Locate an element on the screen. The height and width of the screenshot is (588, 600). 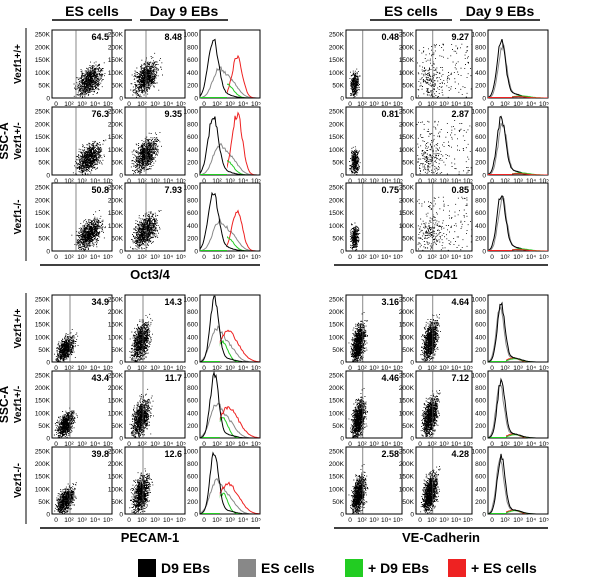
scatter-es-3-2-ytick: 150K is located at coordinates (337, 477).